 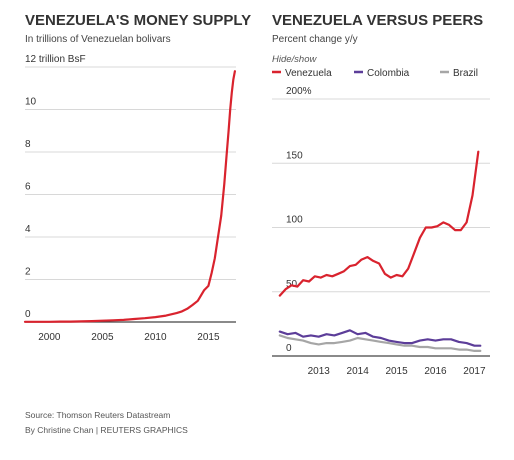 I want to click on y-tick-label: 2, so click(x=28, y=272).